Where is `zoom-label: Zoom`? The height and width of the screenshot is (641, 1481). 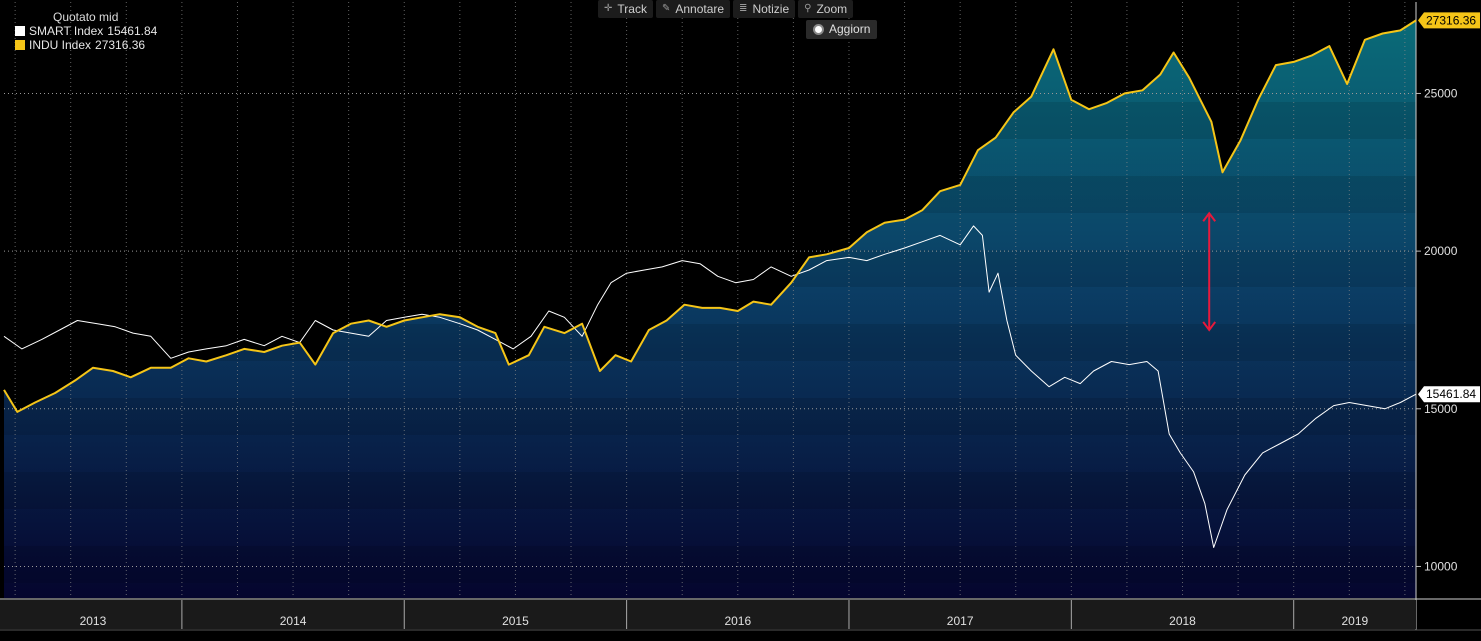
zoom-label: Zoom is located at coordinates (832, 9).